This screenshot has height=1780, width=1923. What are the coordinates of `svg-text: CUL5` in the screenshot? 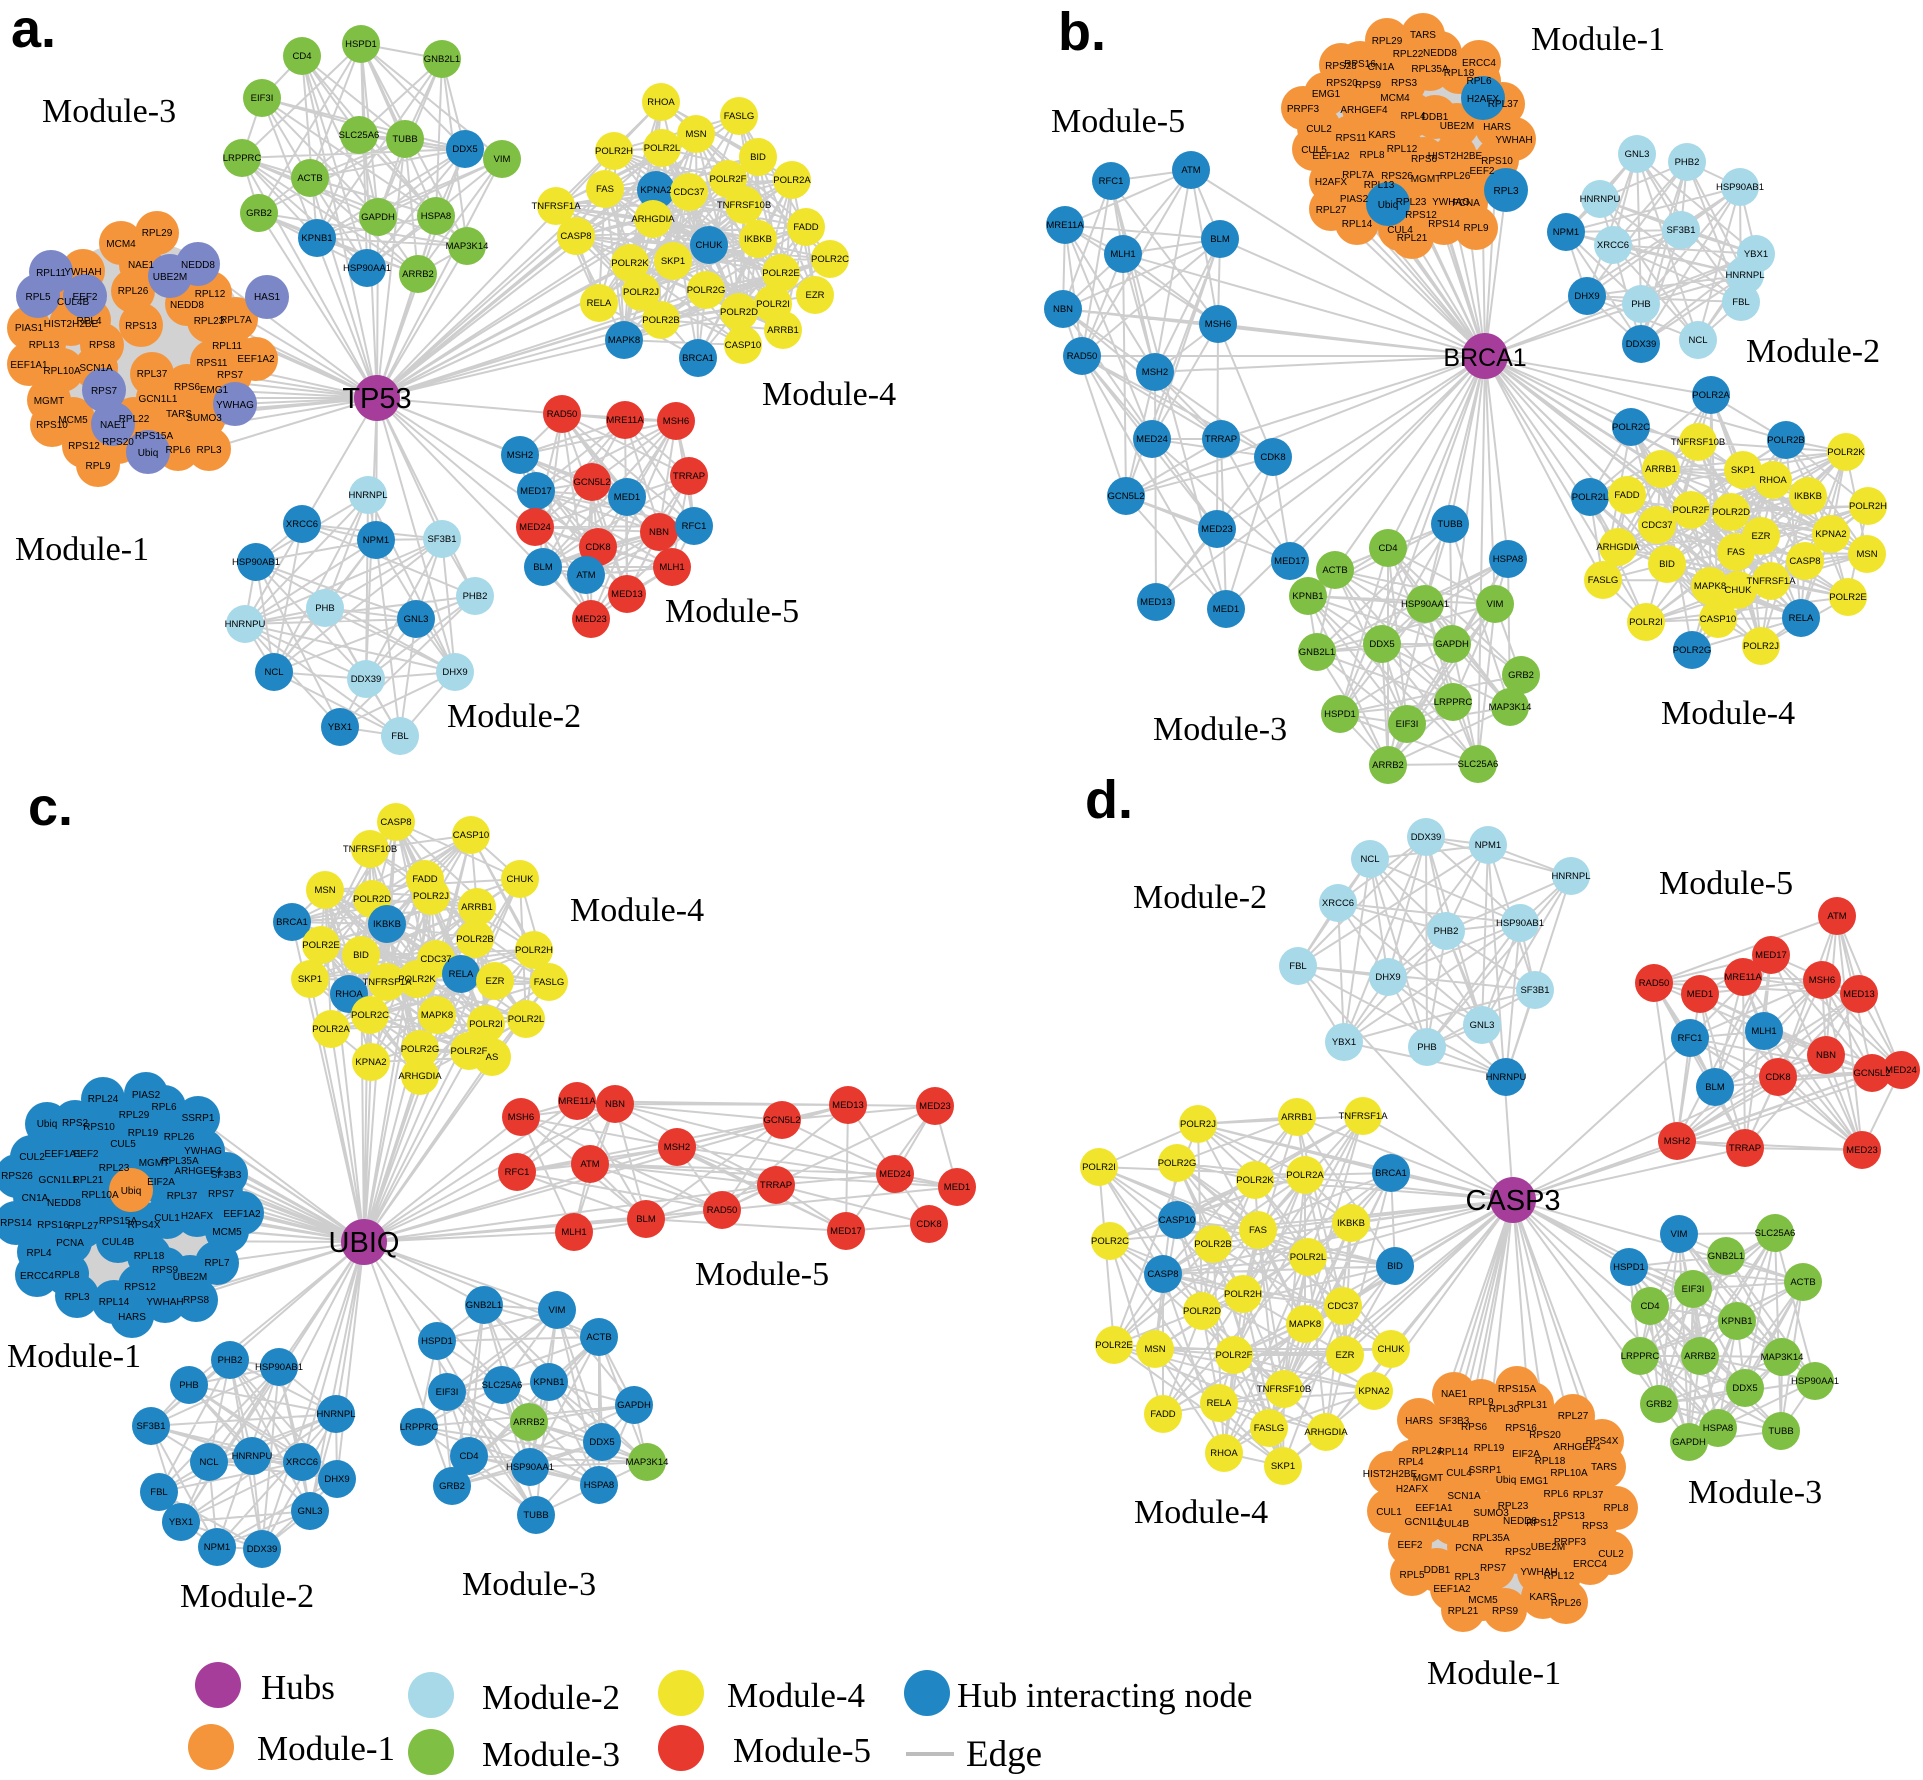 It's located at (123, 1144).